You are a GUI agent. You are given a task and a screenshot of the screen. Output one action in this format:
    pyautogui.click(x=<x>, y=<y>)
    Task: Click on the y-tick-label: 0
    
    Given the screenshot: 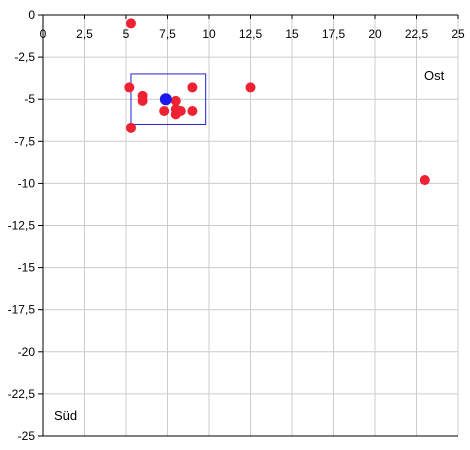 What is the action you would take?
    pyautogui.click(x=31, y=15)
    